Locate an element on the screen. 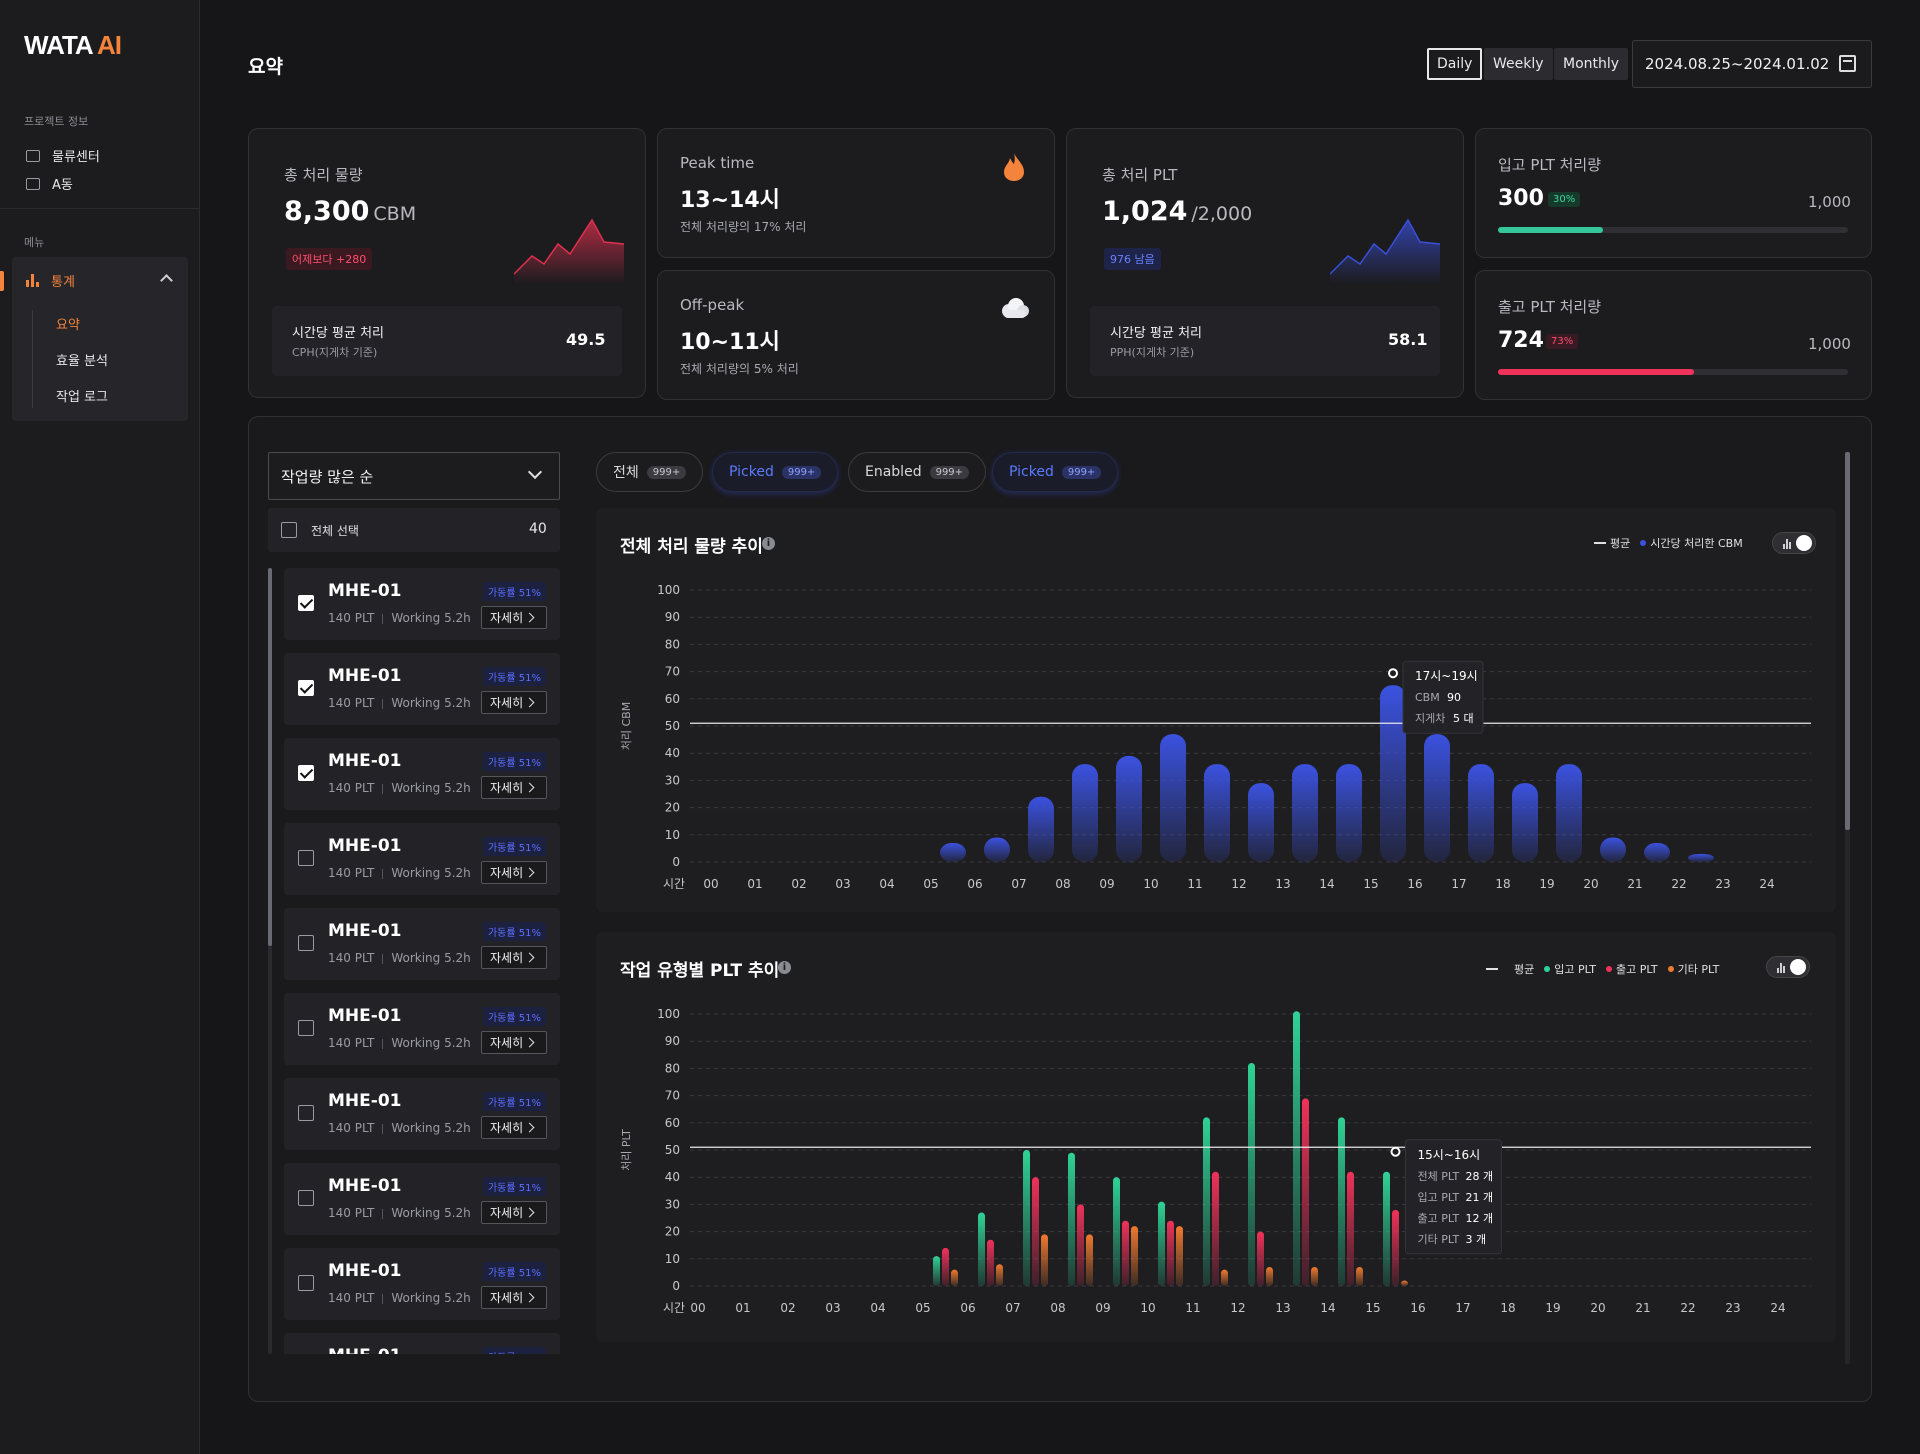 The height and width of the screenshot is (1454, 1920). cbm-chart-toggle is located at coordinates (1794, 543).